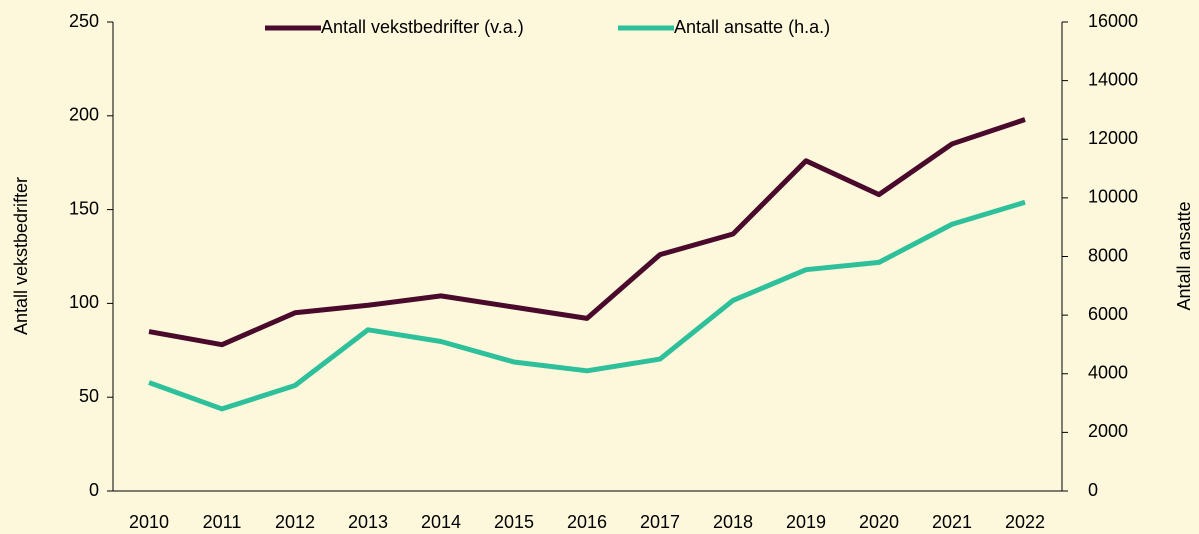 Image resolution: width=1199 pixels, height=534 pixels. I want to click on legend-label: Antall vekstbedrifter (v.a.), so click(422, 27).